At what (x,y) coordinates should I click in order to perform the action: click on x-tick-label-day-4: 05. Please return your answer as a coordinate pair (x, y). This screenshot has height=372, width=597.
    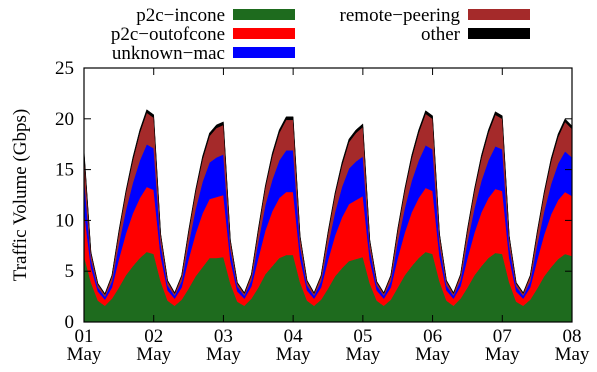
    Looking at the image, I should click on (362, 336).